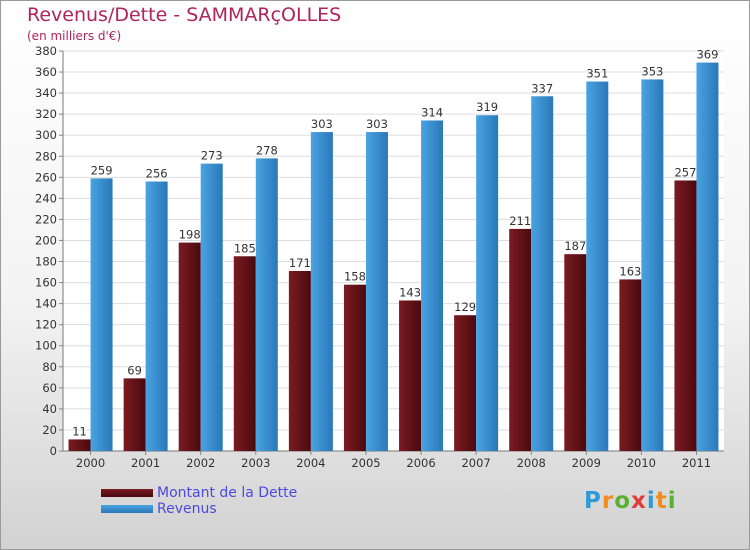 This screenshot has width=750, height=550. What do you see at coordinates (255, 463) in the screenshot?
I see `x-tick-label: 2003` at bounding box center [255, 463].